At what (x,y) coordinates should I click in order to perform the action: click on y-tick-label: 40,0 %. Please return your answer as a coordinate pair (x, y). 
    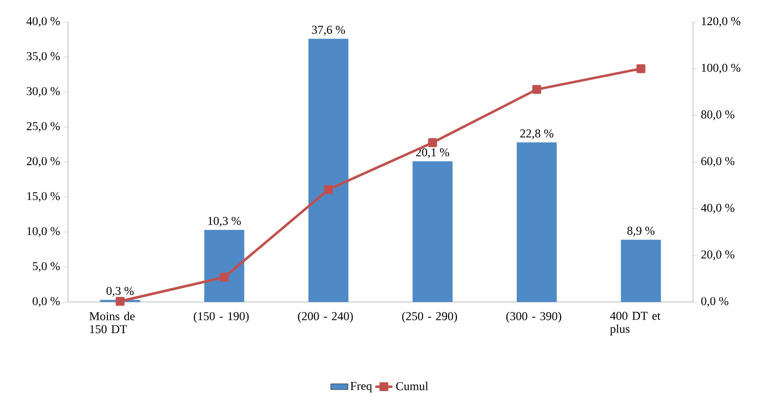
    Looking at the image, I should click on (43, 22).